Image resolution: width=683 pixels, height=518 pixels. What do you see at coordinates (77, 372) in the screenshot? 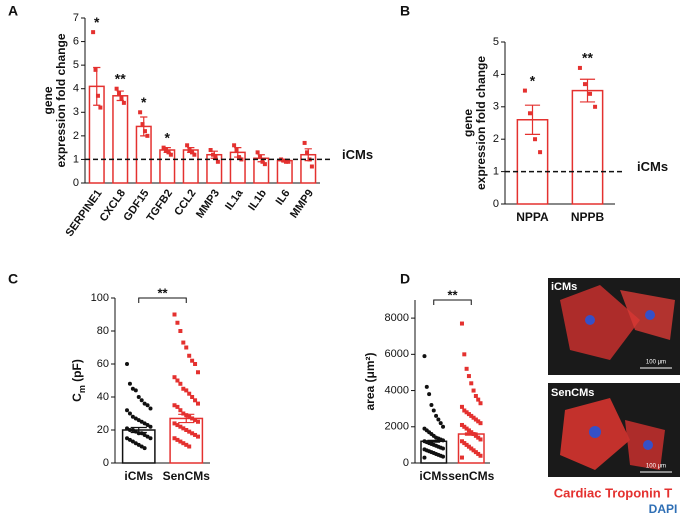
I see `y-axis-label-part: (pF)` at bounding box center [77, 372].